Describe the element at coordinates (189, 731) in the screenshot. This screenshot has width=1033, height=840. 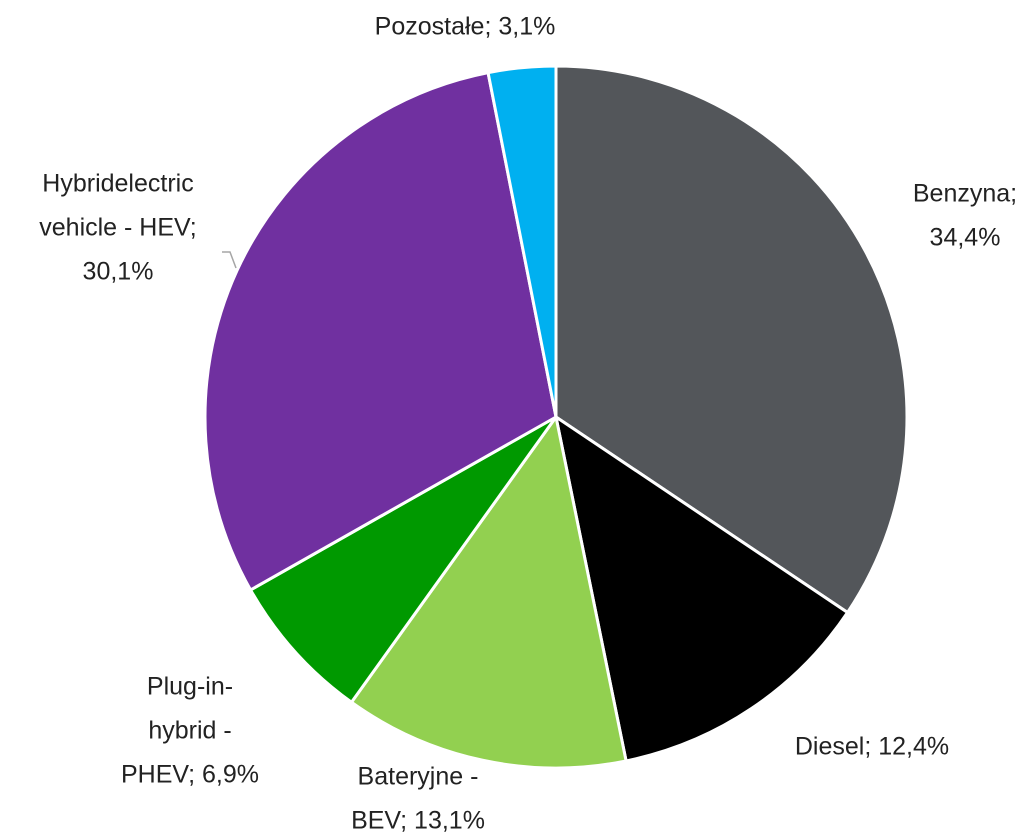
I see `data-label: hybrid -` at that location.